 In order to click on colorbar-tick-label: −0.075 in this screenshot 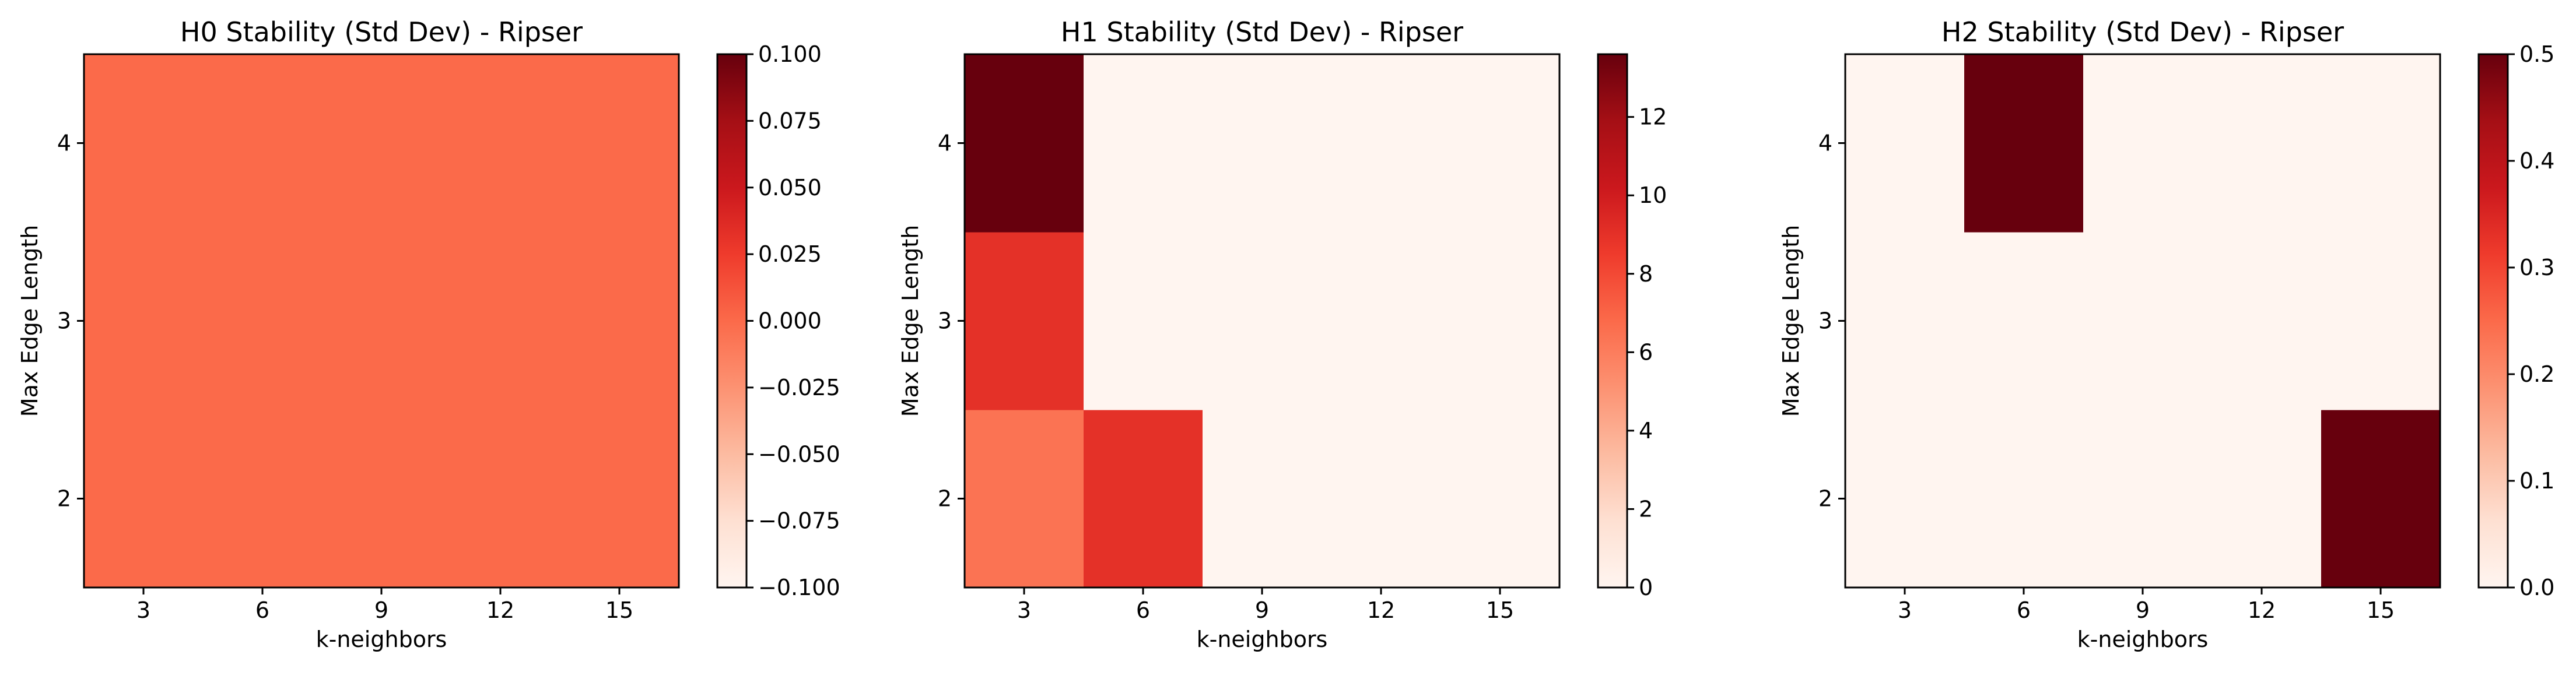, I will do `click(799, 521)`.